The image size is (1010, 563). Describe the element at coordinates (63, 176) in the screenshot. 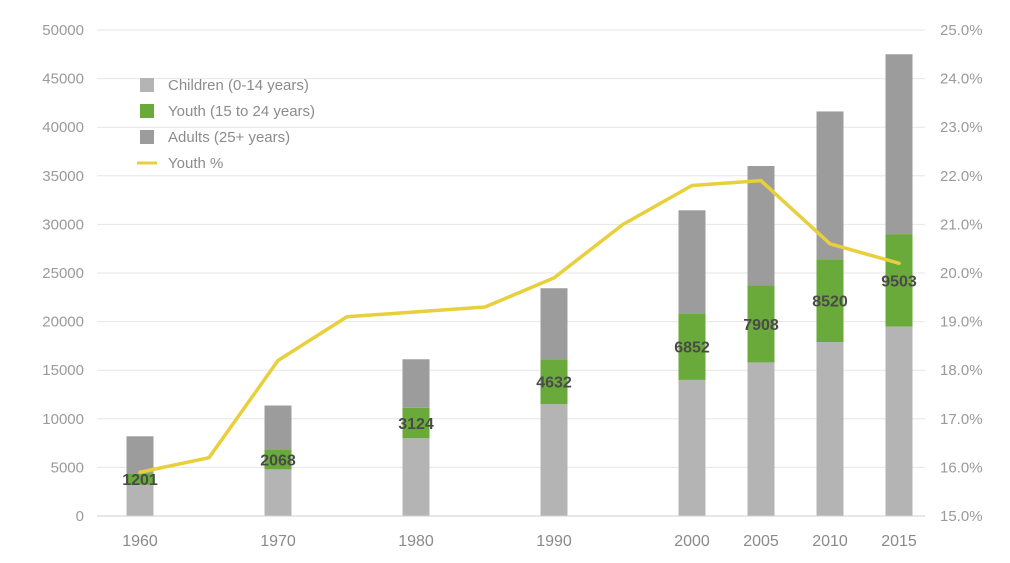

I see `y-left-tick-label: 35000` at that location.